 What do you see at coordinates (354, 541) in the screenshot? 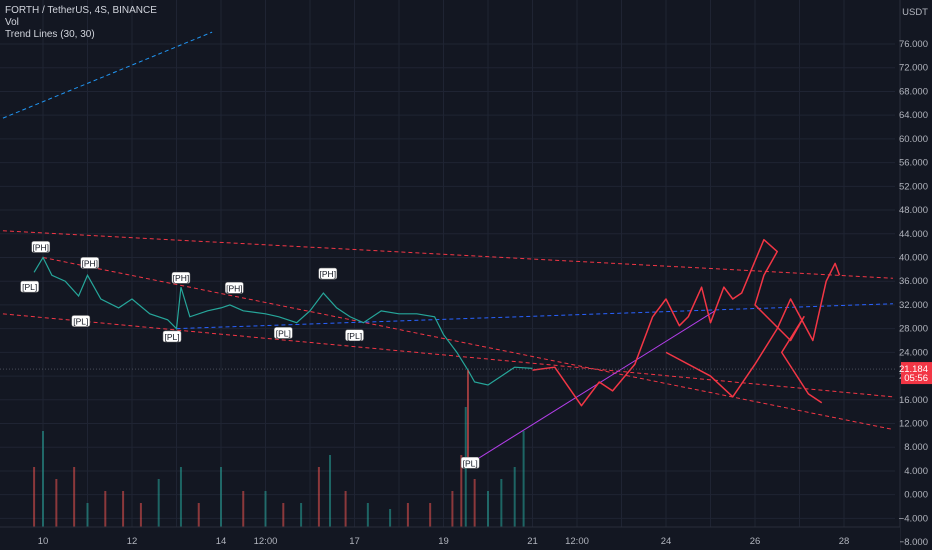
I see `x-tick-label: 17` at bounding box center [354, 541].